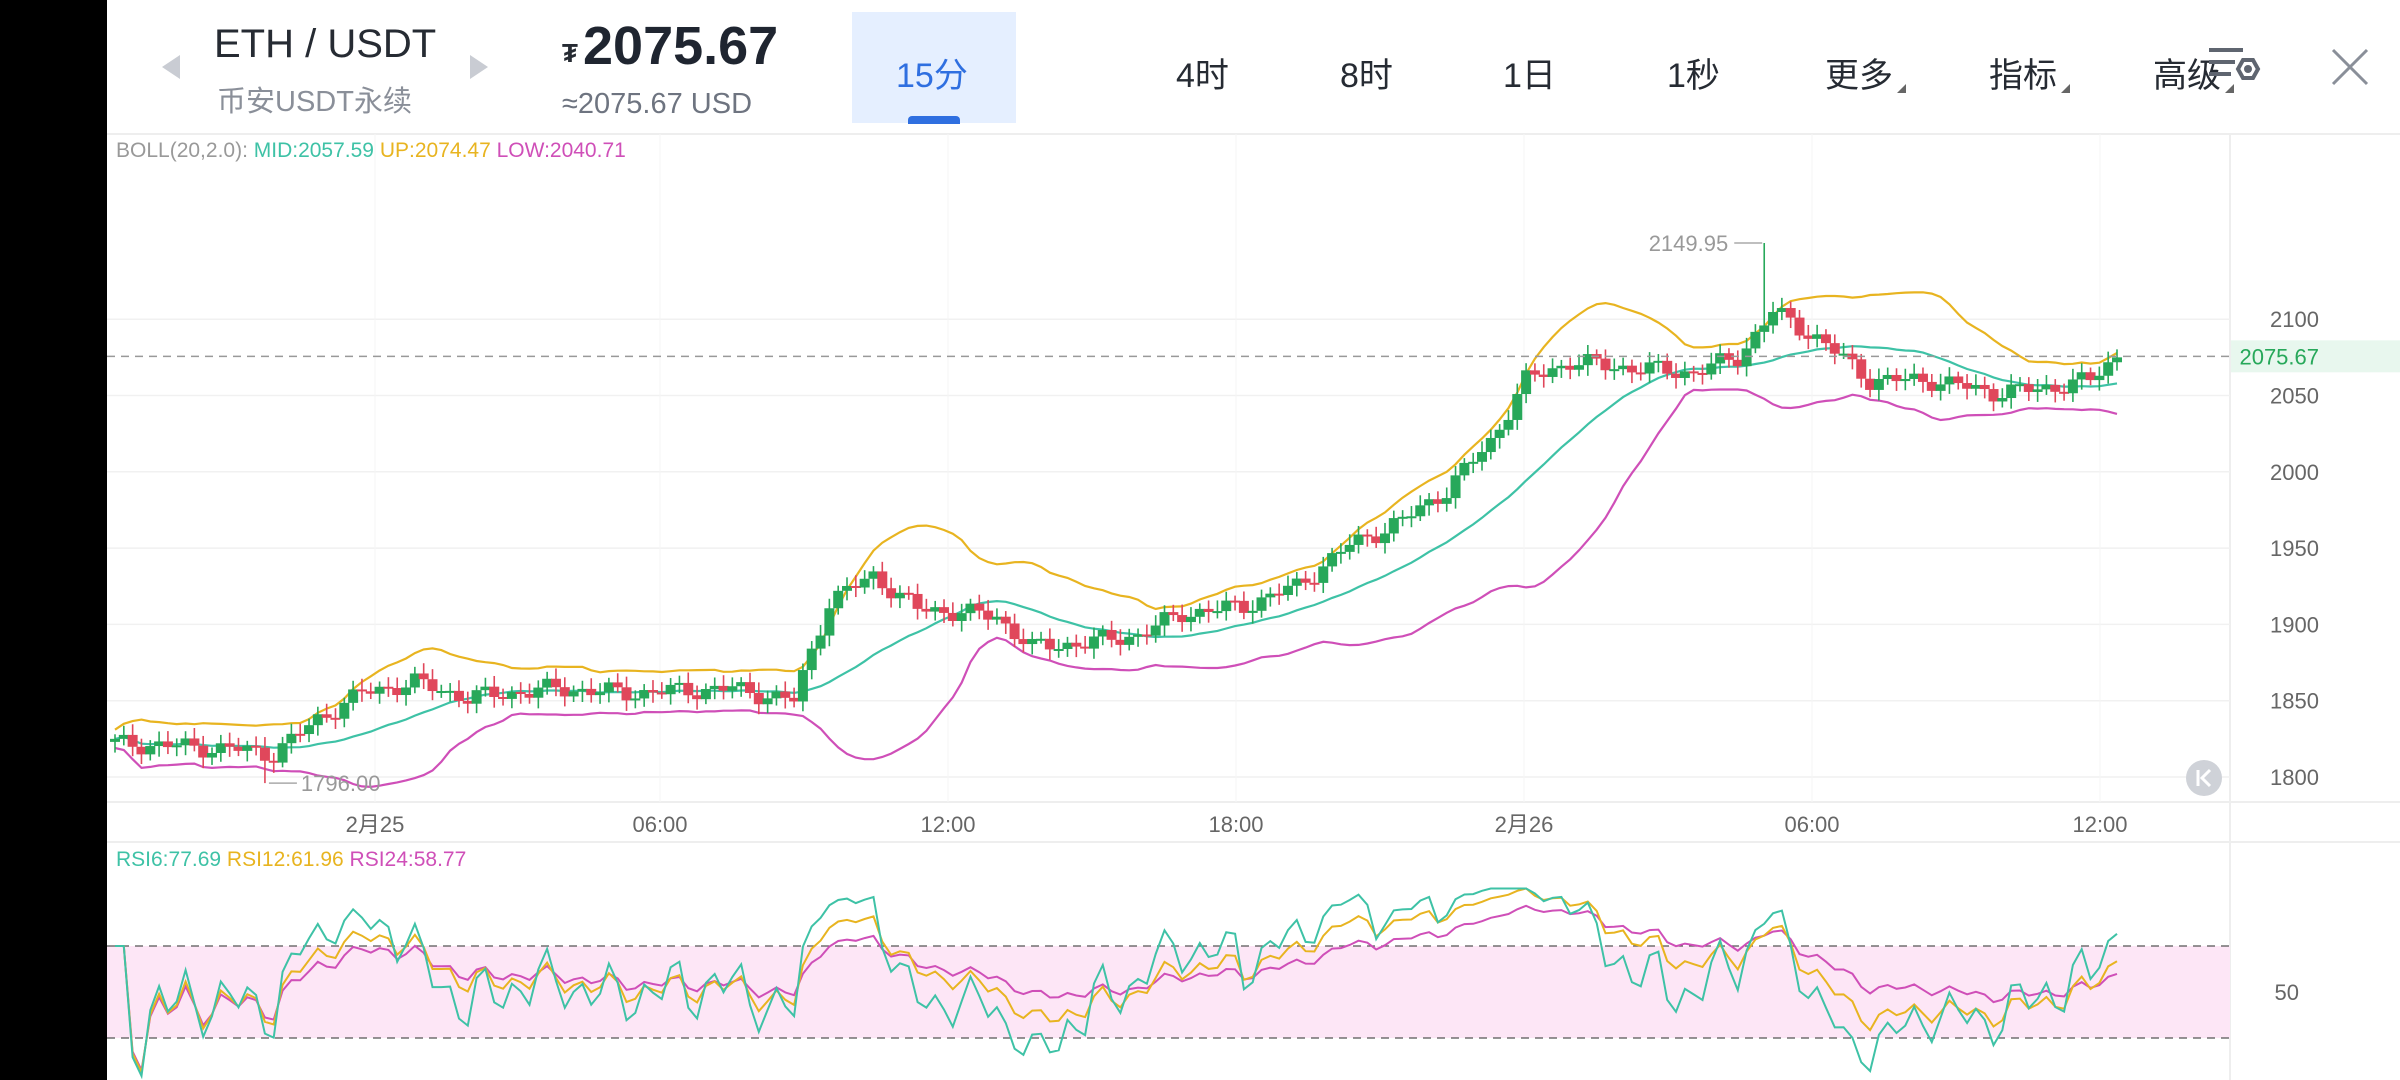 Image resolution: width=2400 pixels, height=1080 pixels. What do you see at coordinates (325, 44) in the screenshot?
I see `symbol-title: ETH / USDT` at bounding box center [325, 44].